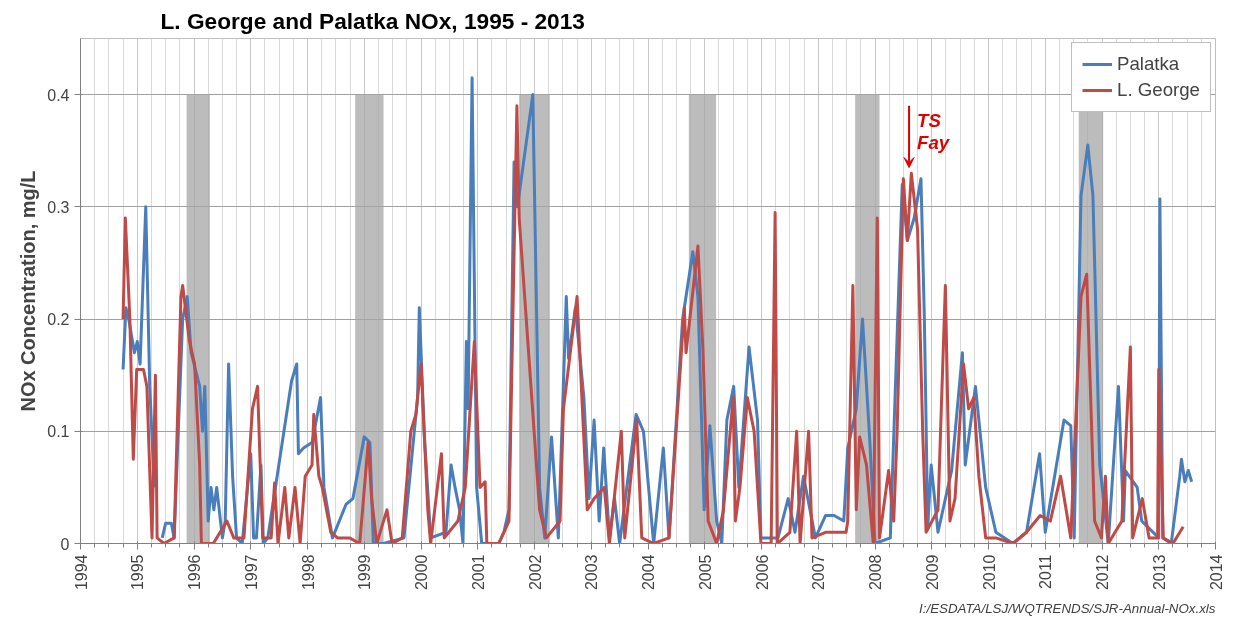 Image resolution: width=1243 pixels, height=631 pixels. Describe the element at coordinates (932, 572) in the screenshot. I see `x-tick-label: 2009` at that location.